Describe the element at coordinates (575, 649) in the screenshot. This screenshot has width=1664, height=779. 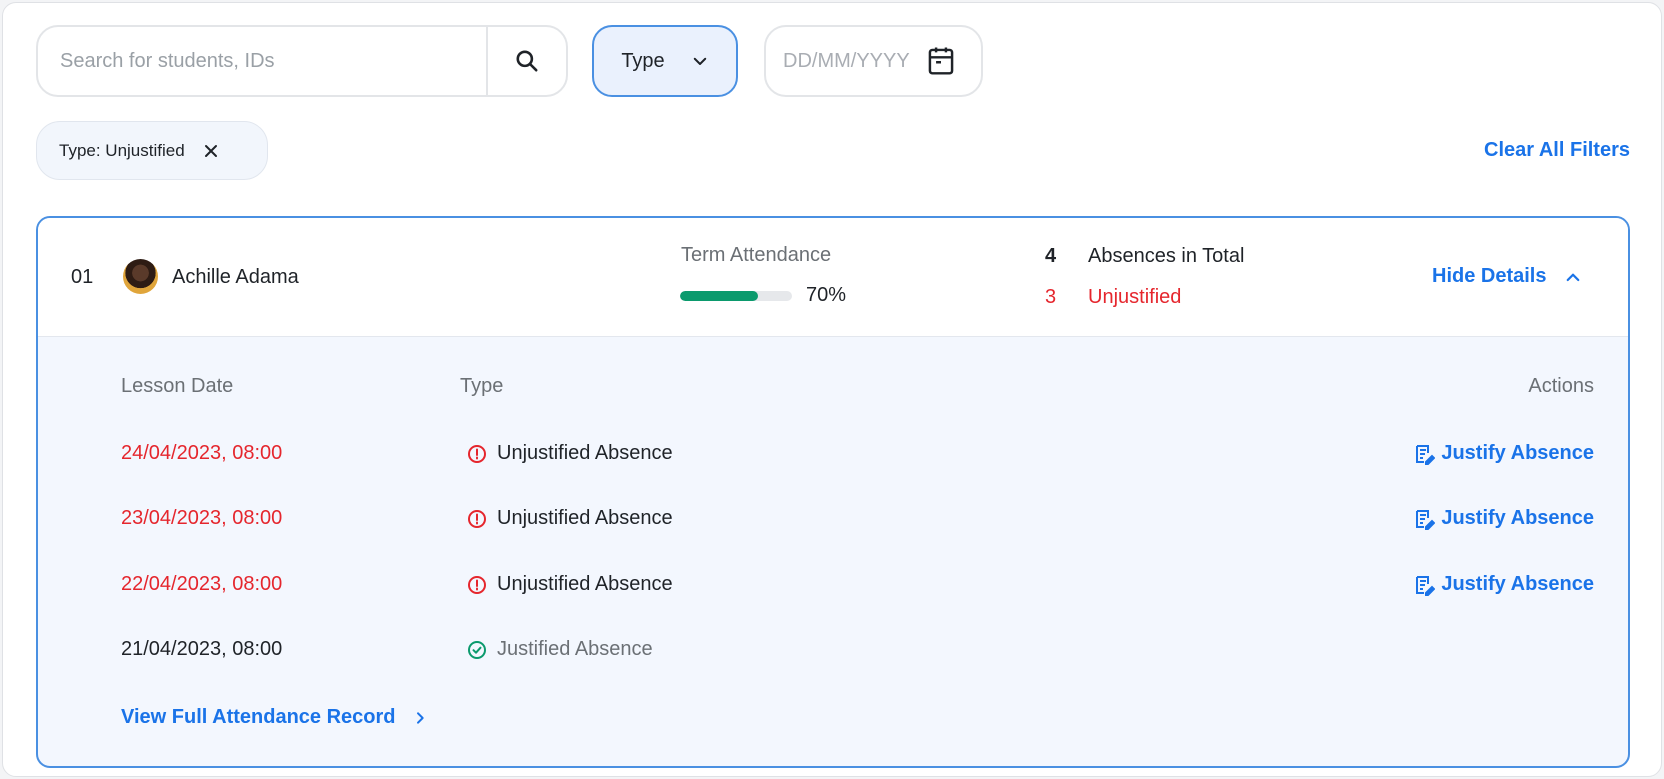
I see `absence-type: Justified Absence` at that location.